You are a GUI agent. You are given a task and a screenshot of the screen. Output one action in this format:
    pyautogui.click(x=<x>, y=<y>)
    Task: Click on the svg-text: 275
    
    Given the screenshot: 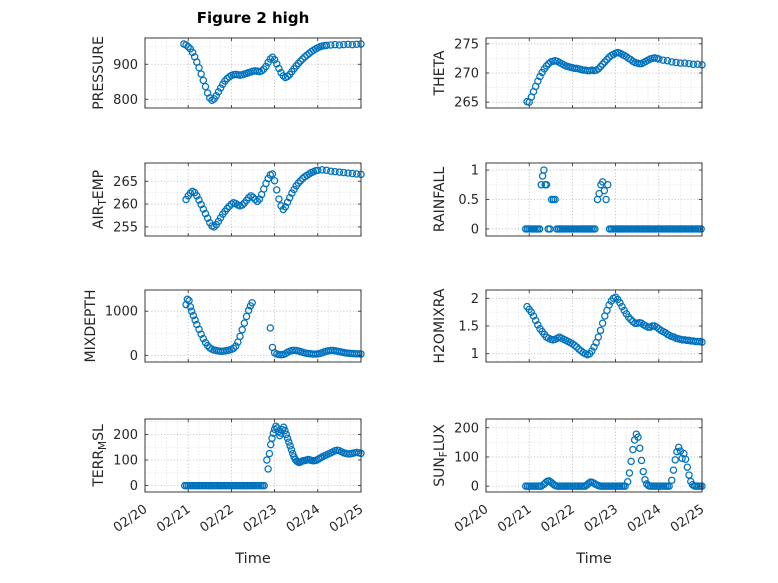 What is the action you would take?
    pyautogui.click(x=466, y=44)
    